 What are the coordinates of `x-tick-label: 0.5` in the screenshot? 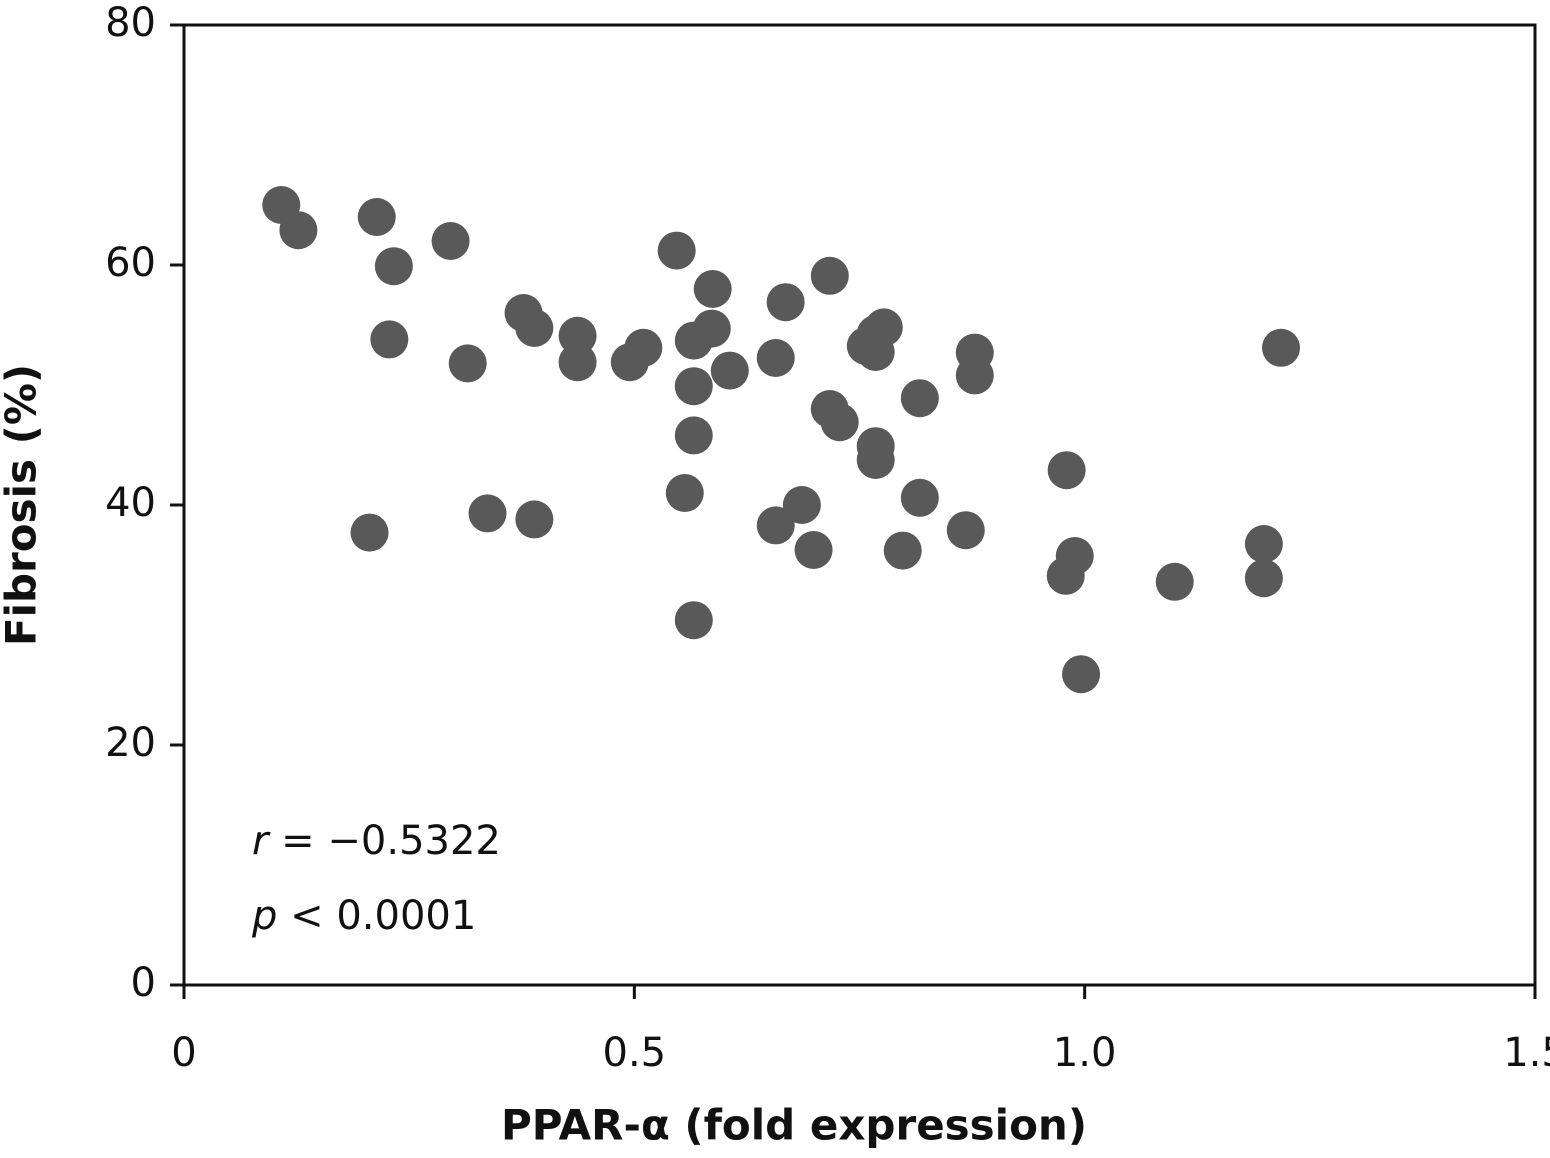 It's located at (635, 1053).